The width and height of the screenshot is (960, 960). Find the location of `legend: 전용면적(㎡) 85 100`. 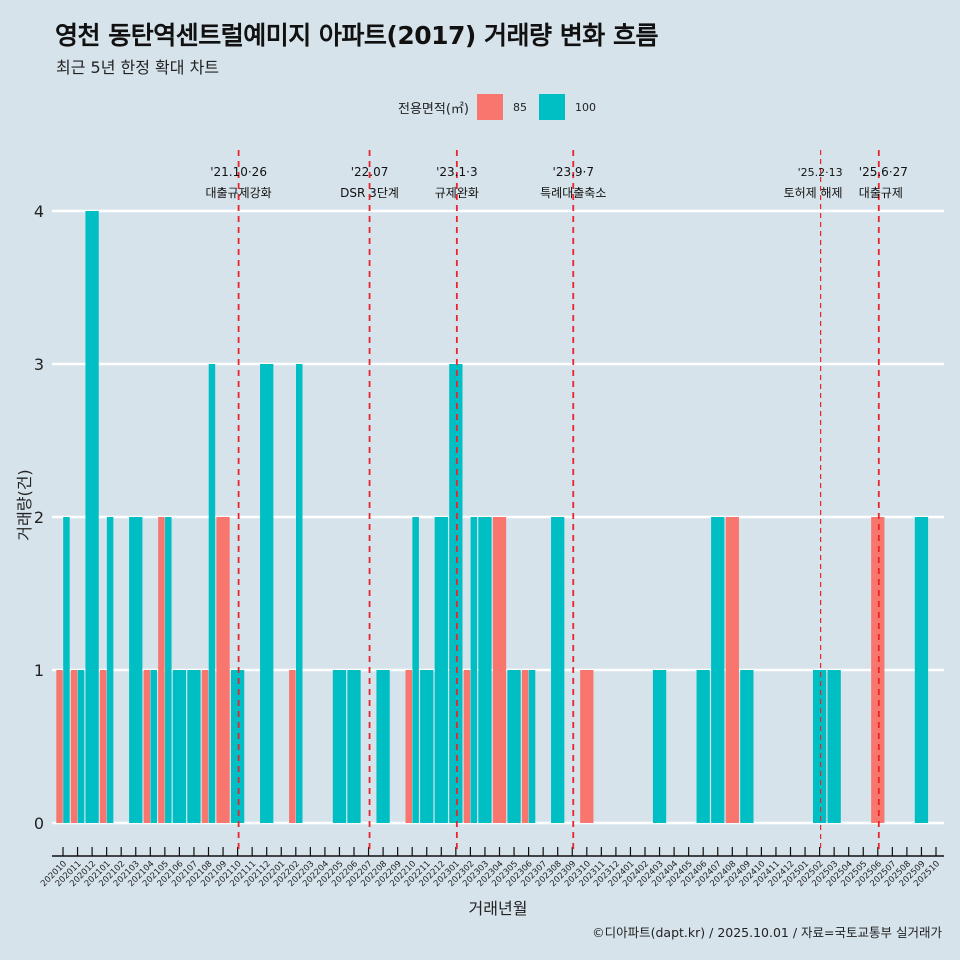

legend: 전용면적(㎡) 85 100 is located at coordinates (499, 107).